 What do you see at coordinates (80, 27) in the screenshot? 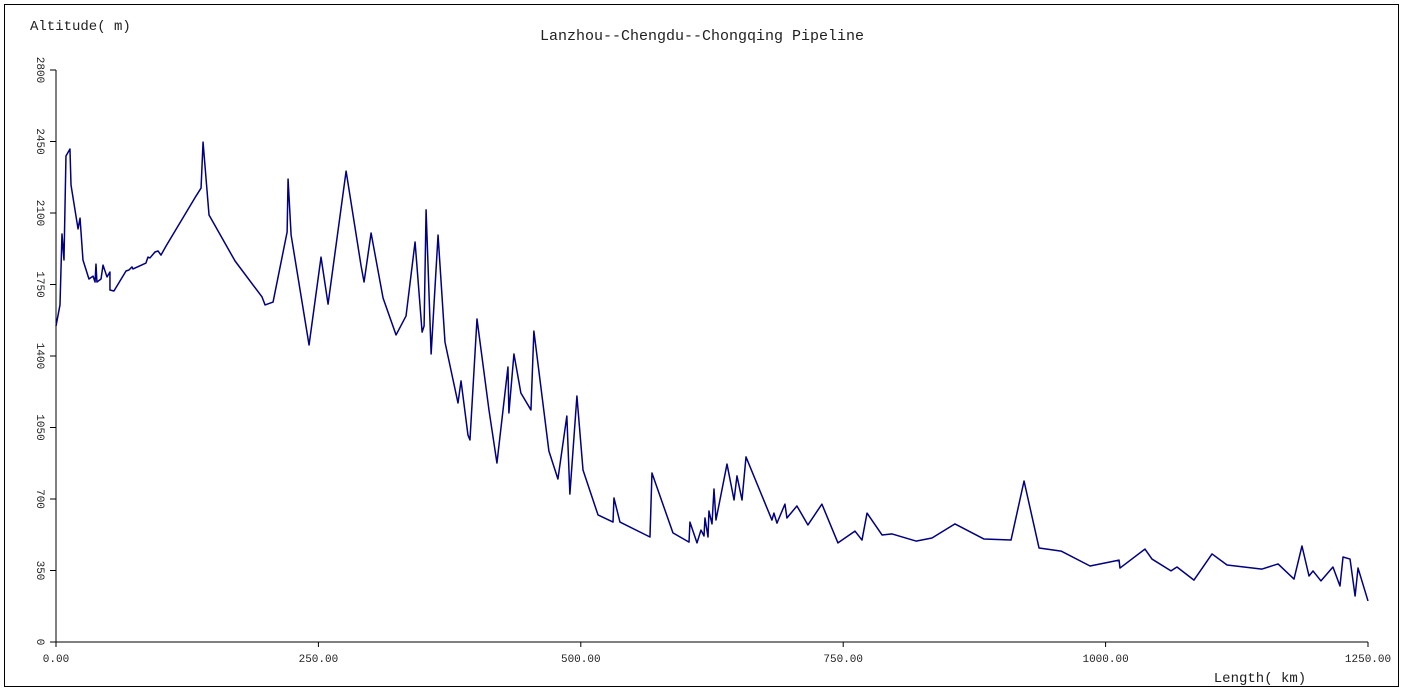
I see `y-axis-title: Altitude( m)` at bounding box center [80, 27].